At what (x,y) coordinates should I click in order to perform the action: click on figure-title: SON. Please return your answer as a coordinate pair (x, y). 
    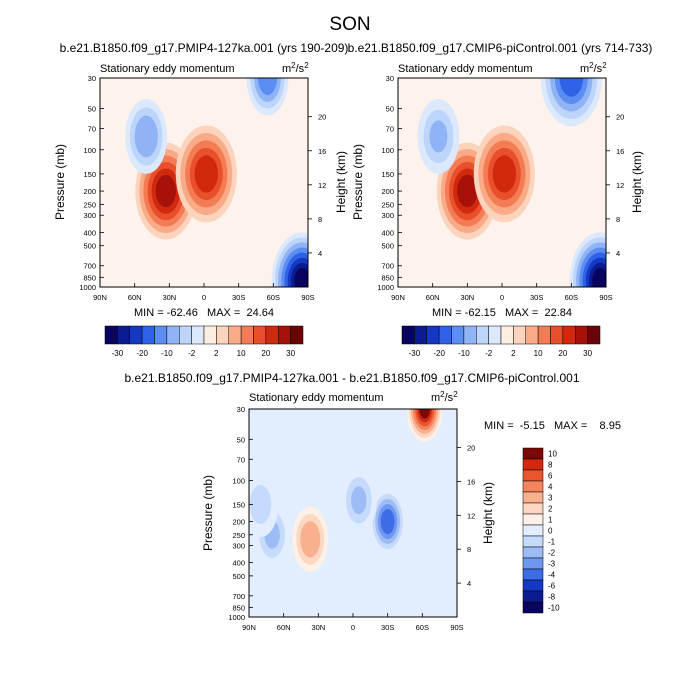
    Looking at the image, I should click on (349, 24).